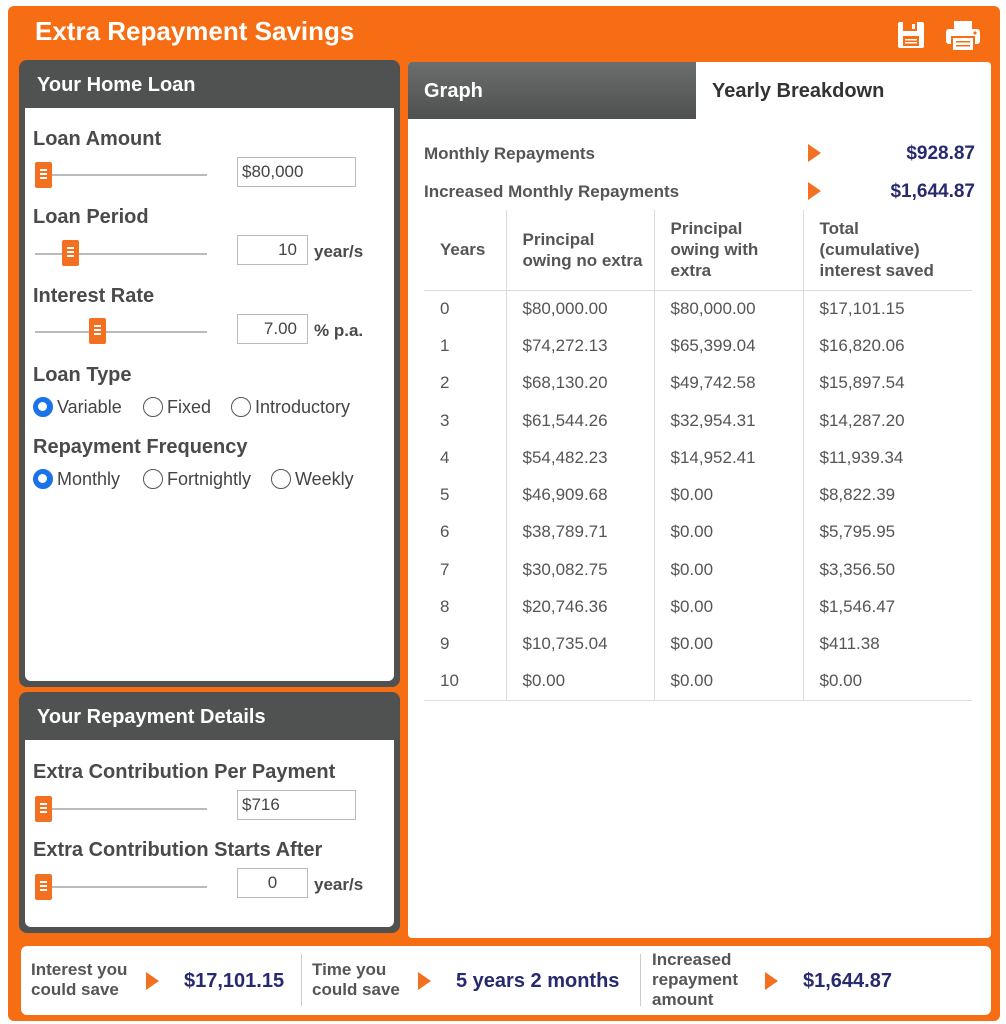 The height and width of the screenshot is (1024, 1006). I want to click on column-header-interest-saved: Total (cumulative) interest saved, so click(887, 250).